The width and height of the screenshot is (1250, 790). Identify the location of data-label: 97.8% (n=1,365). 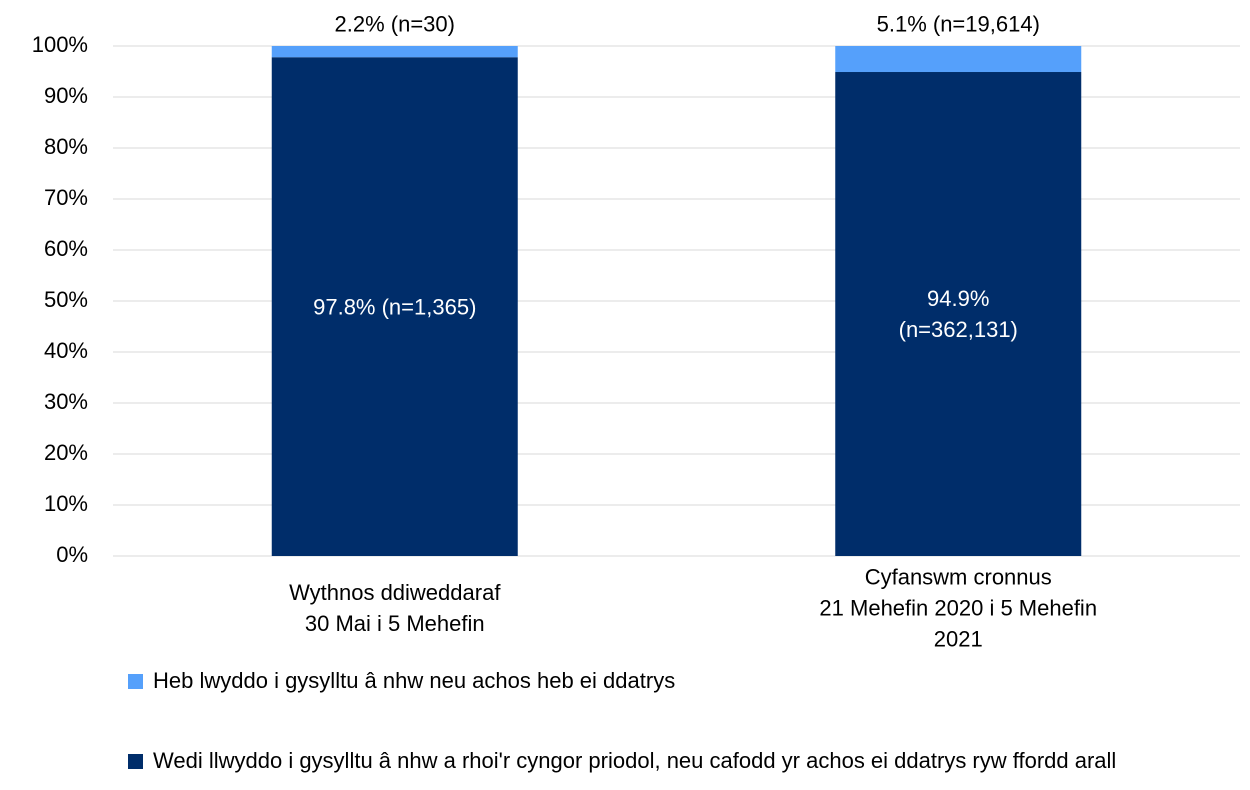
(395, 307).